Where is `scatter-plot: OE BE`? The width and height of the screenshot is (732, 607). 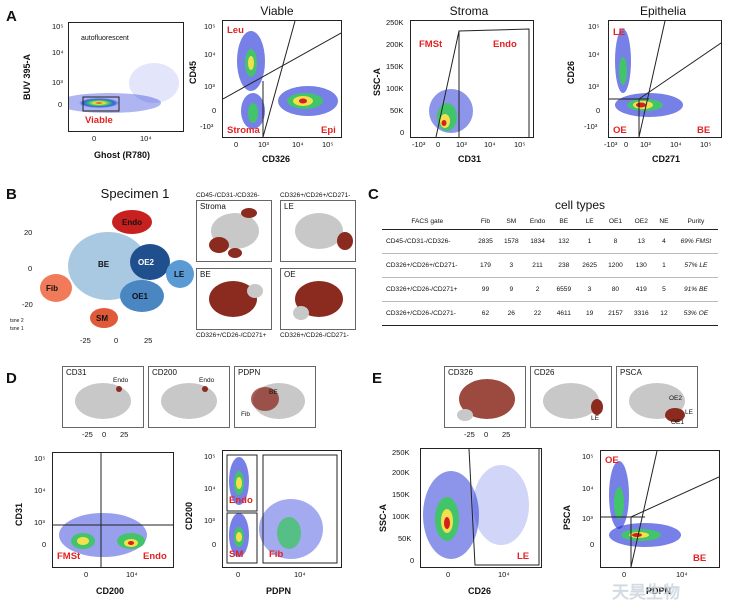 scatter-plot: OE BE is located at coordinates (660, 509).